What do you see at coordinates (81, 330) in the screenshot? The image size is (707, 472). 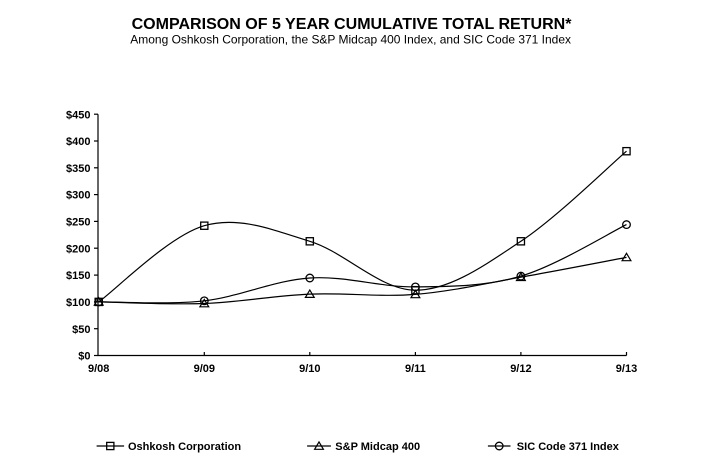 I see `svg-text: $50` at bounding box center [81, 330].